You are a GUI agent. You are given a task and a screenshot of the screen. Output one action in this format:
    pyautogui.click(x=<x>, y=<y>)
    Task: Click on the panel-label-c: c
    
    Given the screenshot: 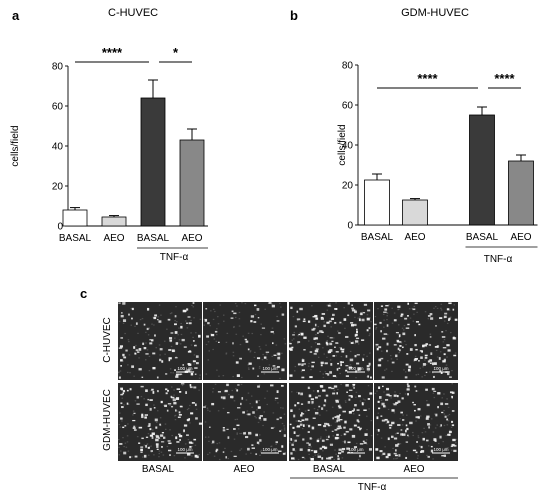 What is the action you would take?
    pyautogui.click(x=83, y=293)
    